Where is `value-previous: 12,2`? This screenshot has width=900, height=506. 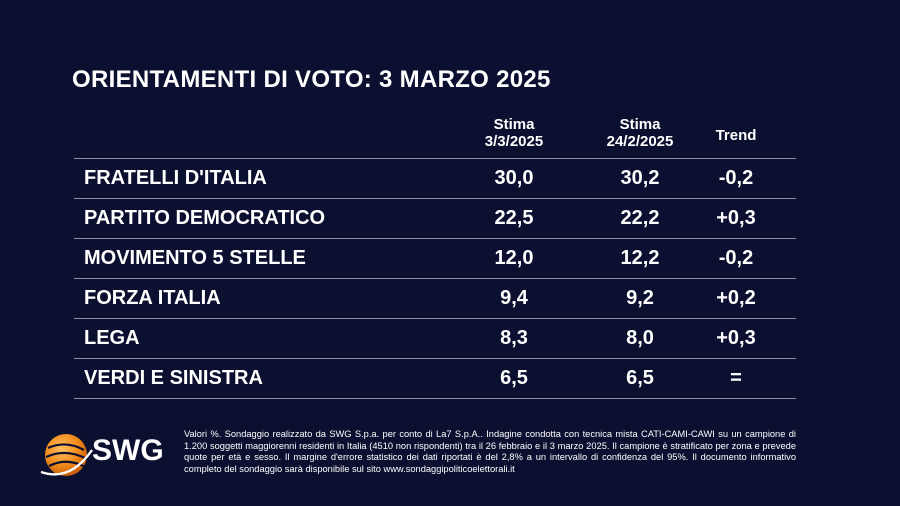 value-previous: 12,2 is located at coordinates (640, 258).